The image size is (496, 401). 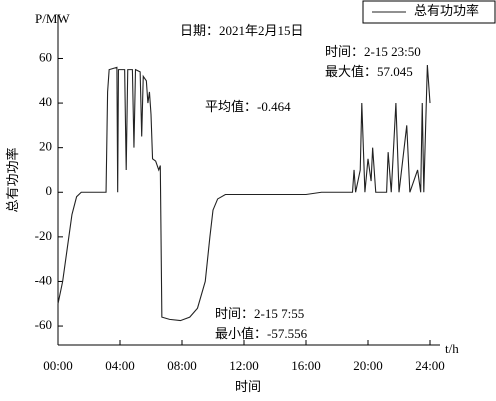 I want to click on x-tick-label: 00:00, so click(x=58, y=365).